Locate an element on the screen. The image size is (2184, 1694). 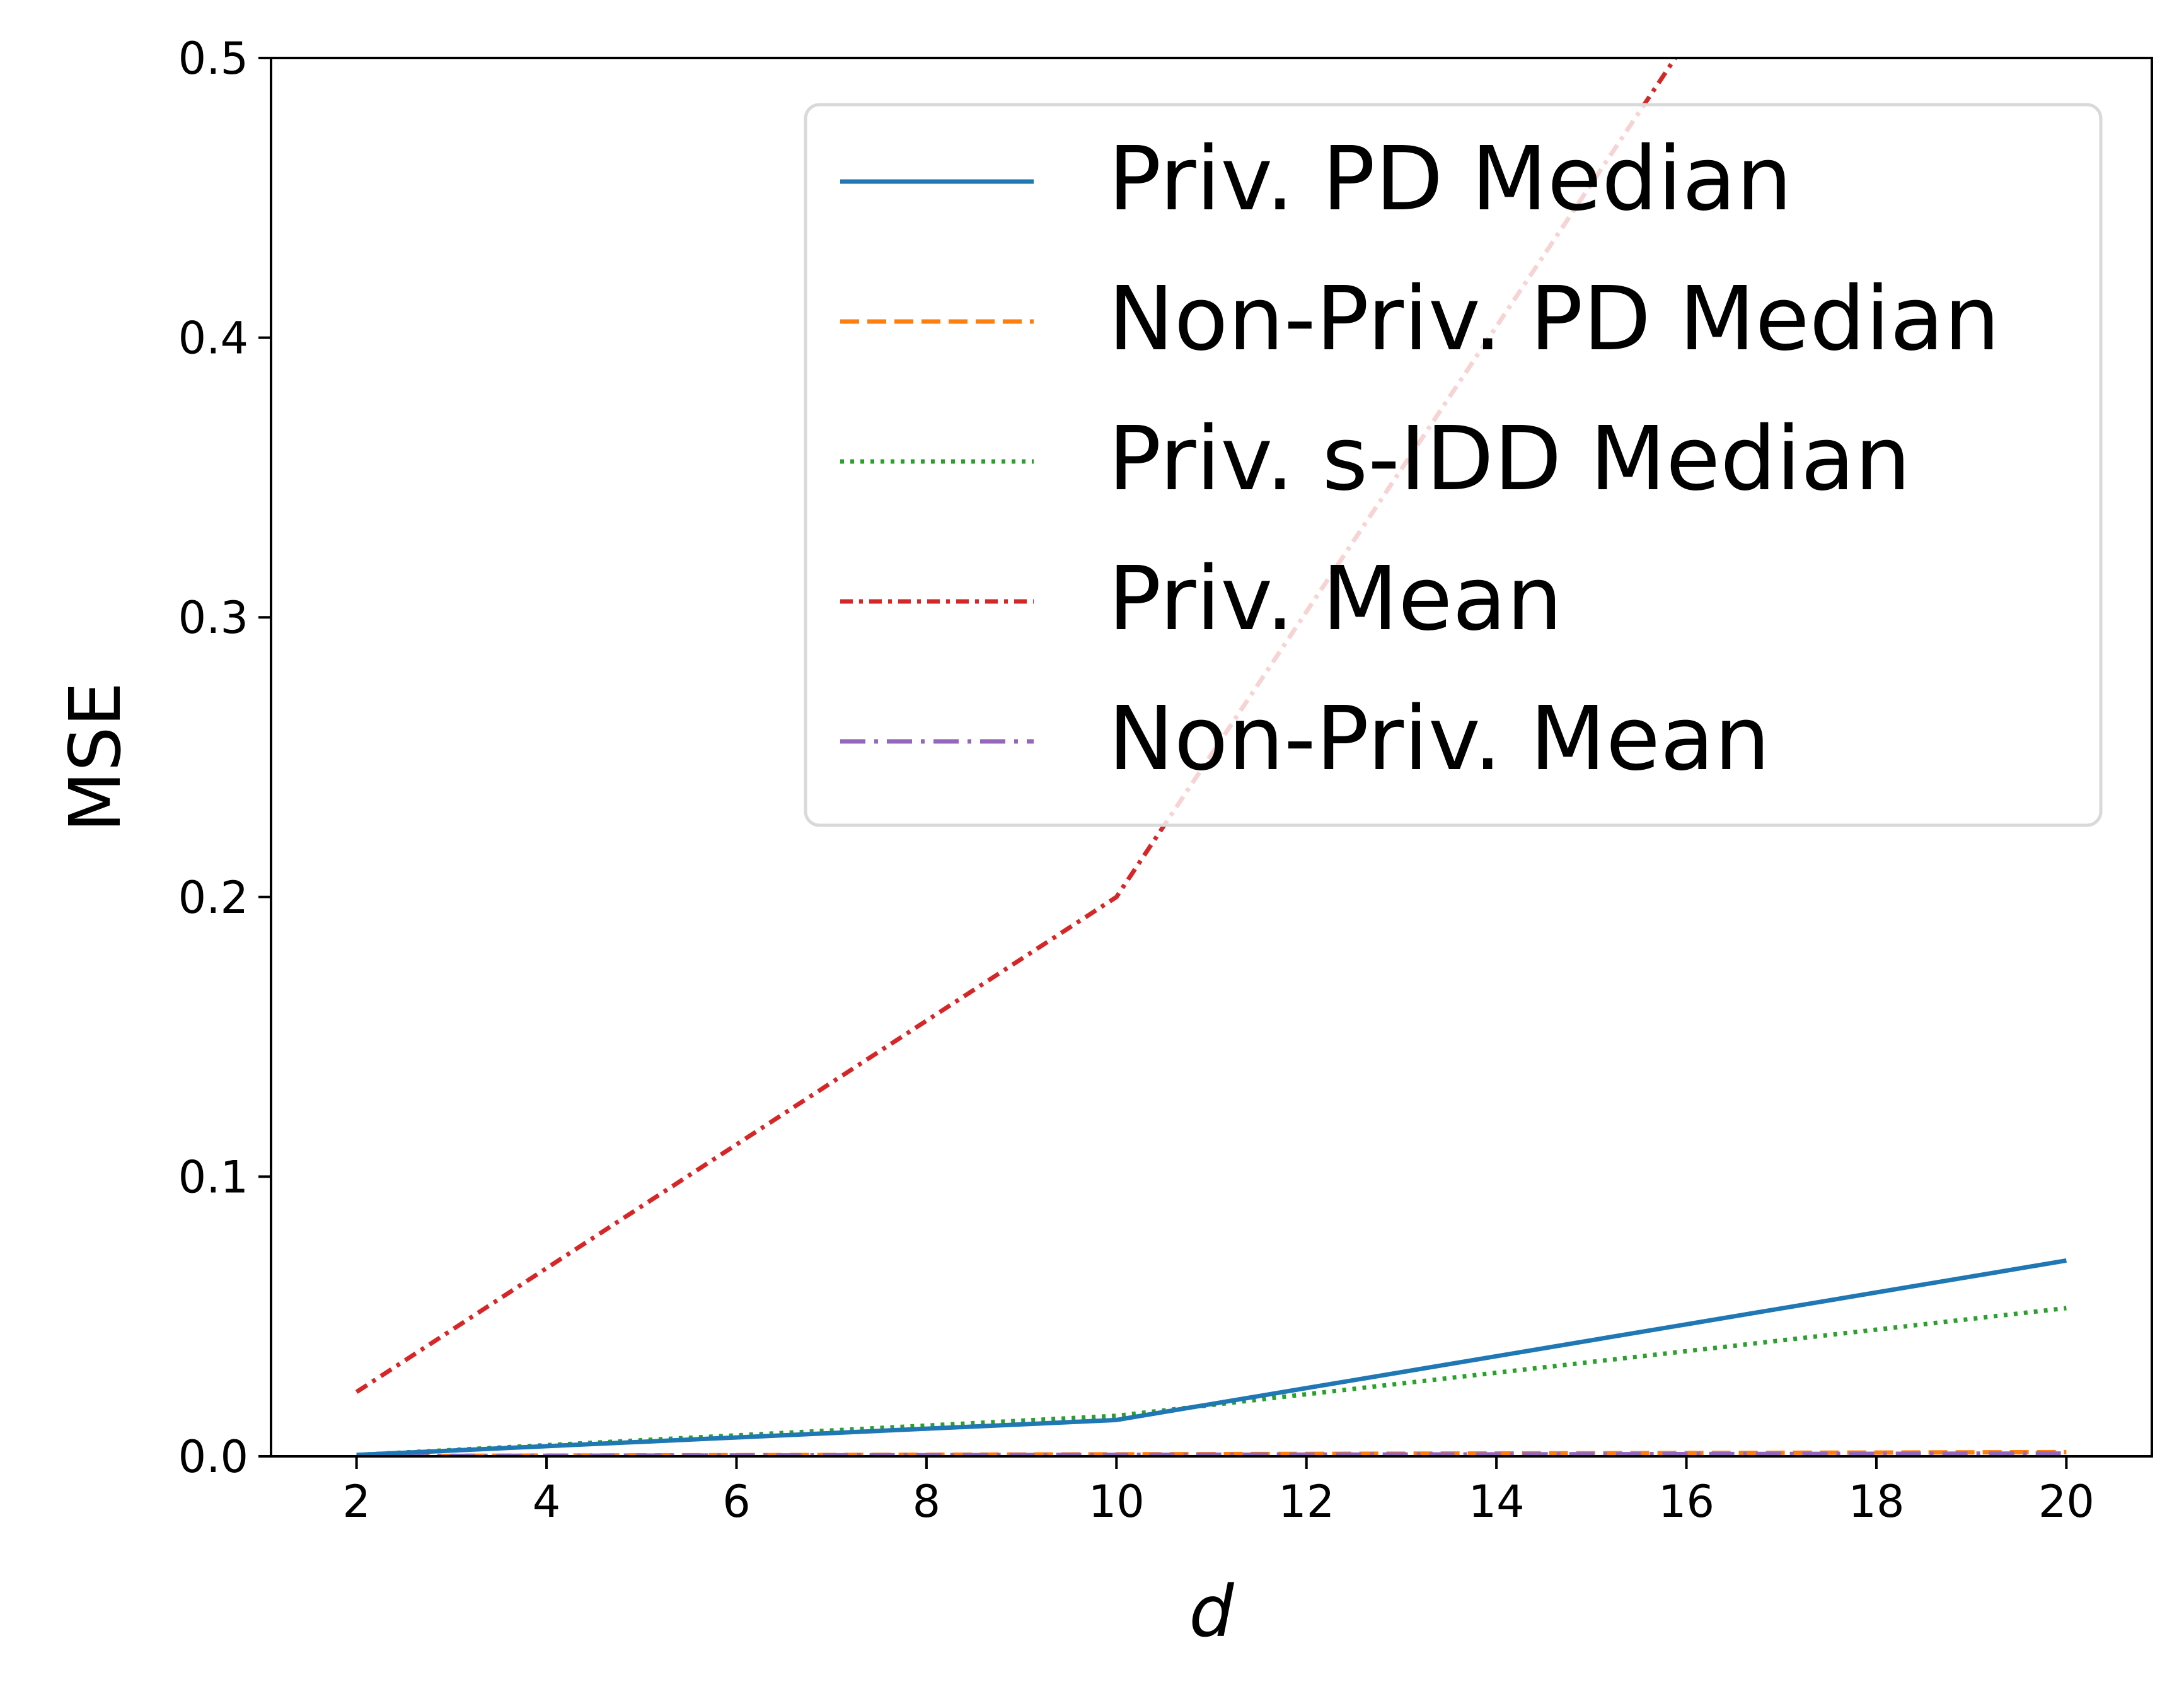
y-tick-label: 0.5 is located at coordinates (213, 58).